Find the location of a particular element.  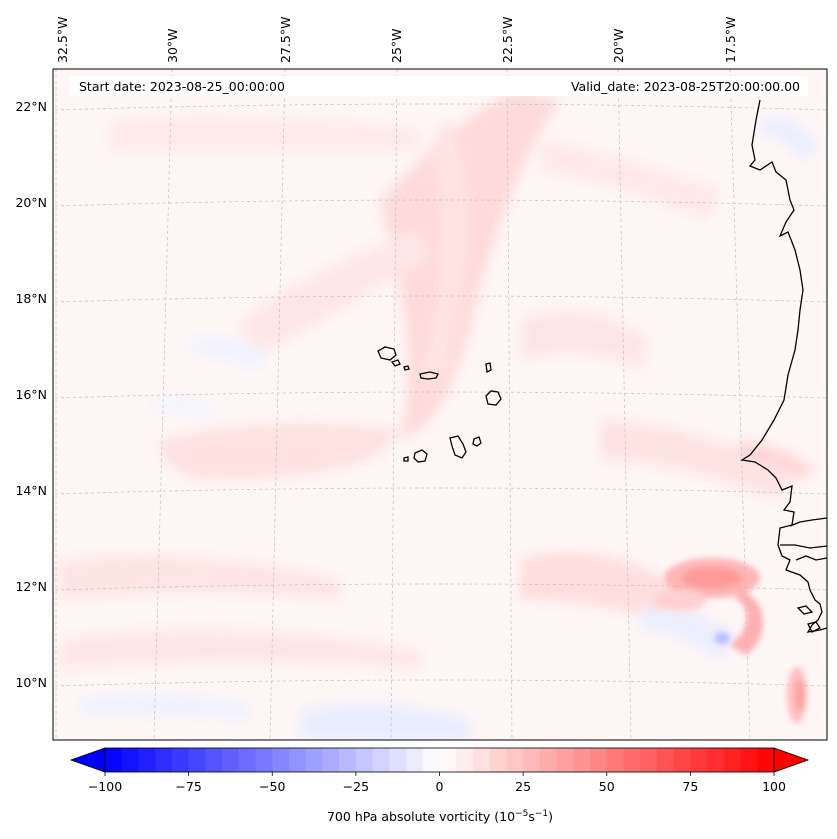

lat-label-14n: 14°N is located at coordinates (31, 490).